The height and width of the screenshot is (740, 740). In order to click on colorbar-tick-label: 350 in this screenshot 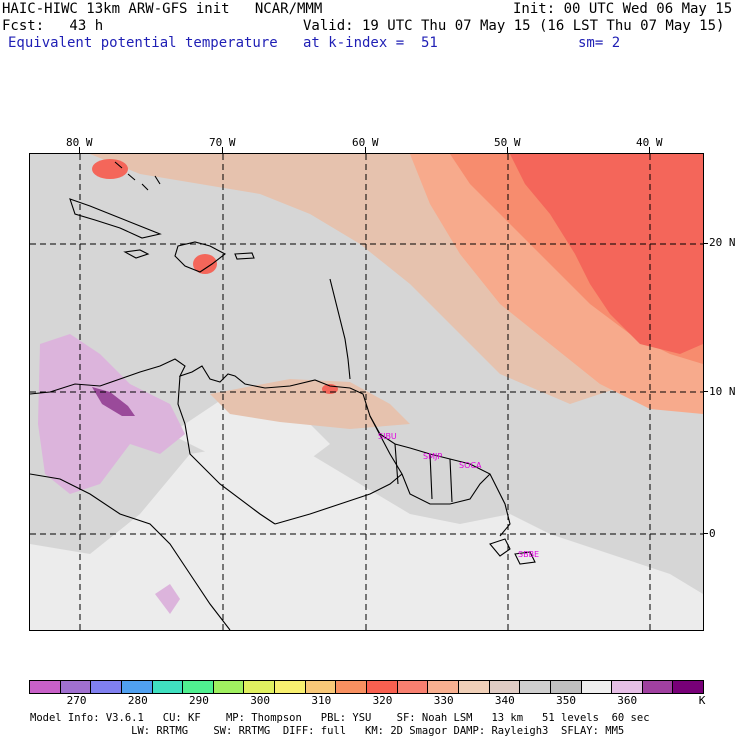, I will do `click(566, 700)`.